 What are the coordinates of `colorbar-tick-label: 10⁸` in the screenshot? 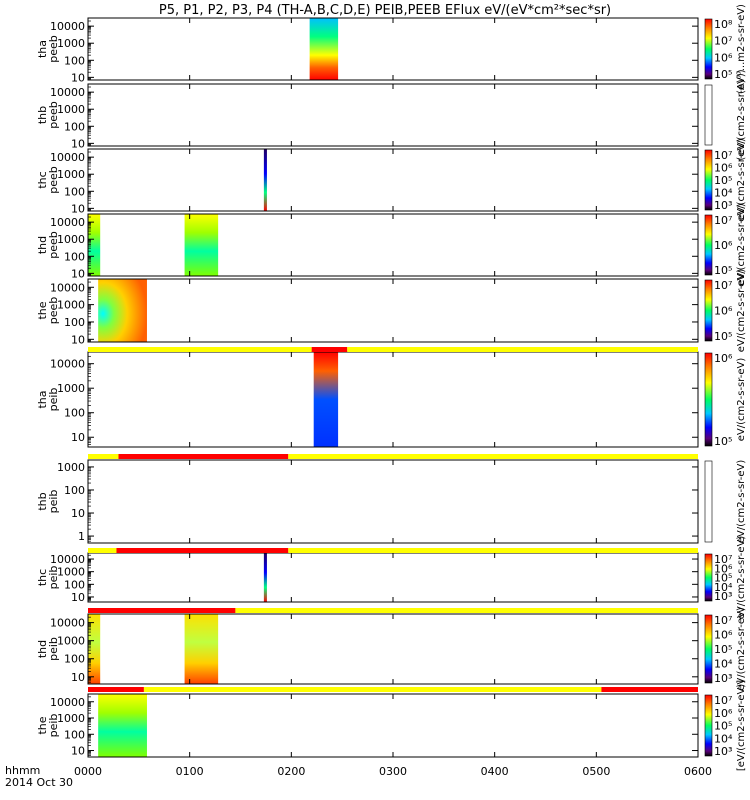 It's located at (723, 24).